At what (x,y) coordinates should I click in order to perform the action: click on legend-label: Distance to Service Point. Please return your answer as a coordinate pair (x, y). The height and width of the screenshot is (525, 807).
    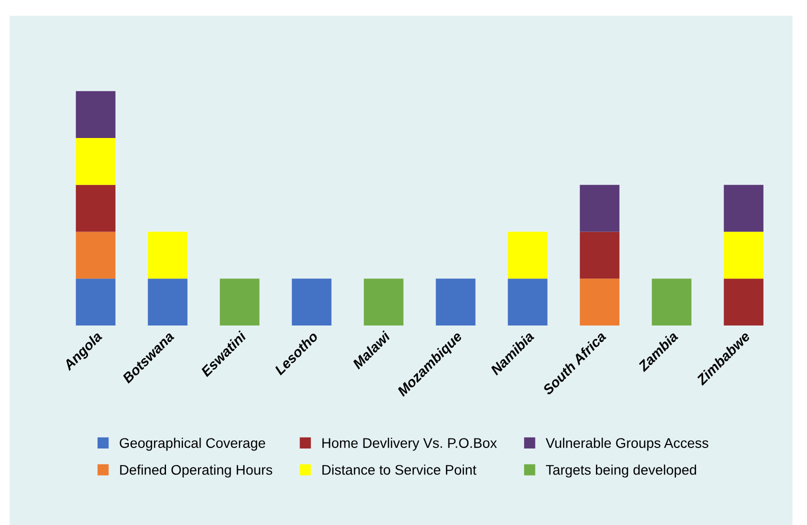
    Looking at the image, I should click on (399, 469).